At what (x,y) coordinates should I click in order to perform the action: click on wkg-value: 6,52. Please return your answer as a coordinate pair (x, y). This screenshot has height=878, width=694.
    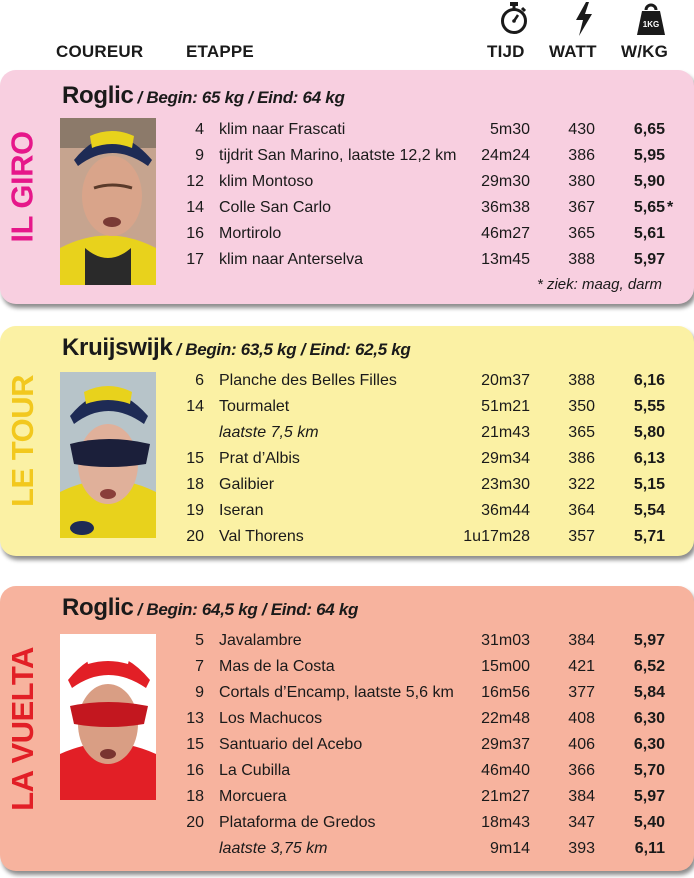
    Looking at the image, I should click on (649, 666).